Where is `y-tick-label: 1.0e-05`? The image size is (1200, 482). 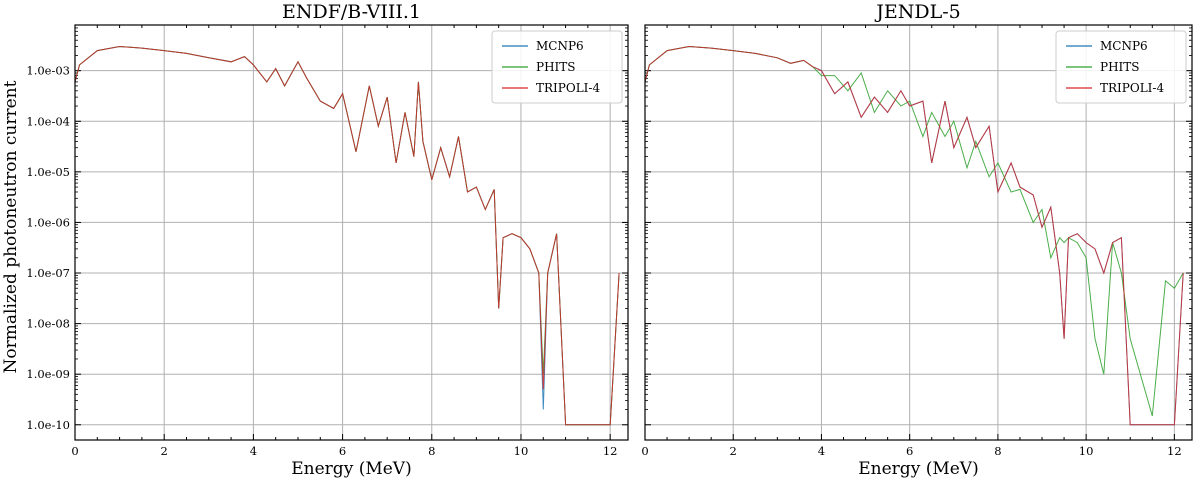 y-tick-label: 1.0e-05 is located at coordinates (48, 172).